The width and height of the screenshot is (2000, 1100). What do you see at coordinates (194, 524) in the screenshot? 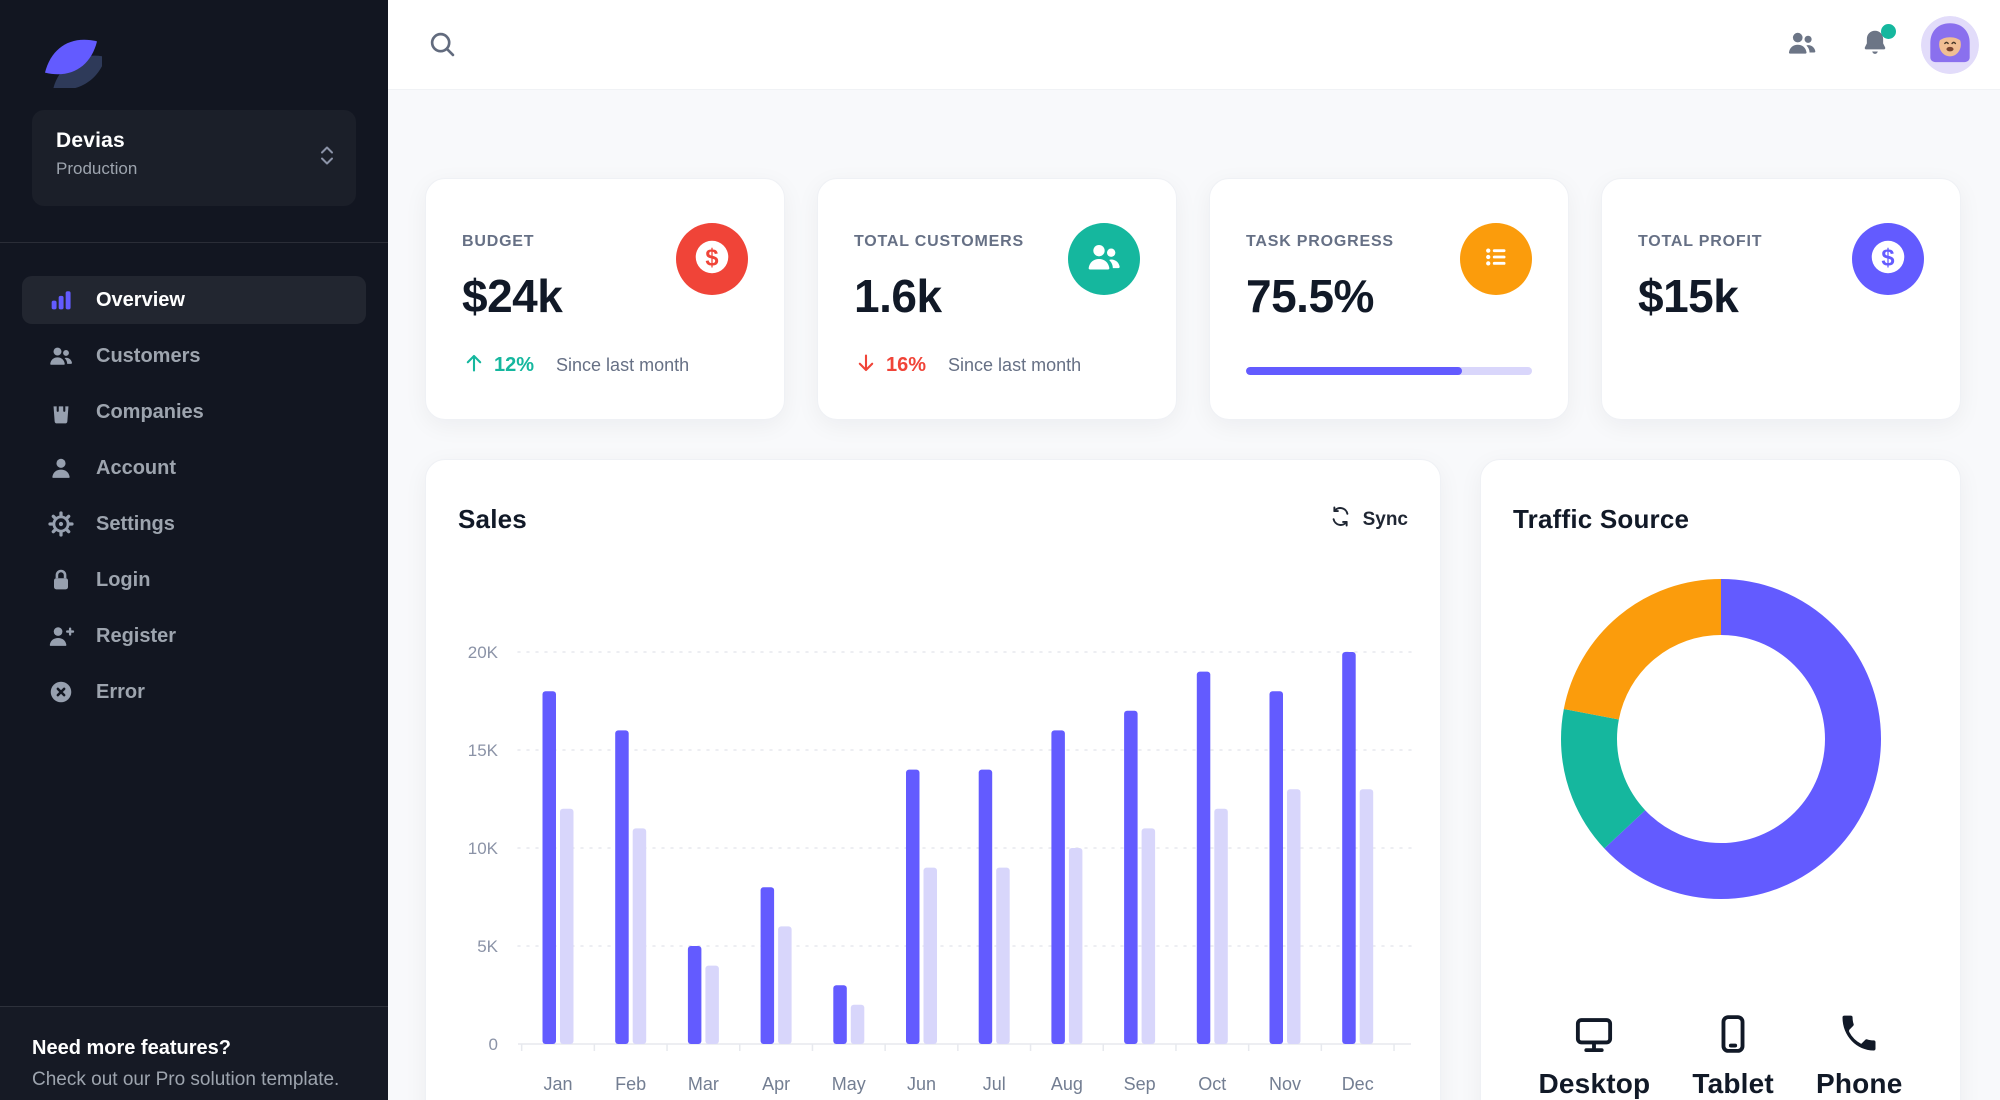
I see `sidebar-item-settings: Settings` at bounding box center [194, 524].